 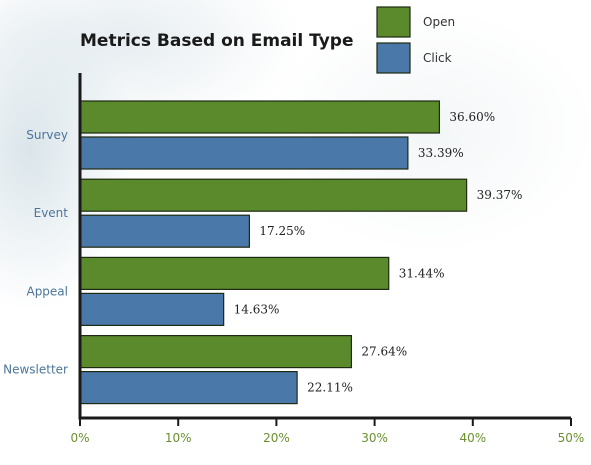 What do you see at coordinates (244, 153) in the screenshot?
I see `bar-survey-click` at bounding box center [244, 153].